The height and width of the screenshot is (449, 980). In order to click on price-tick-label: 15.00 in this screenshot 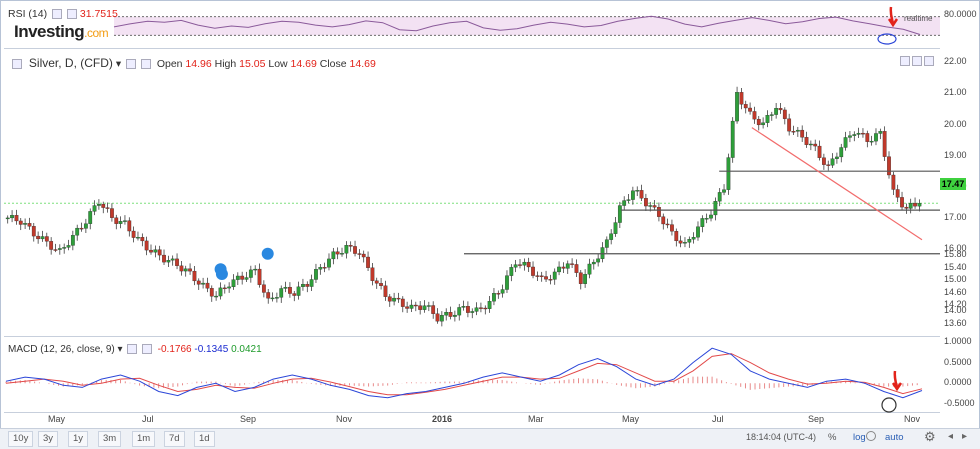, I will do `click(955, 279)`.